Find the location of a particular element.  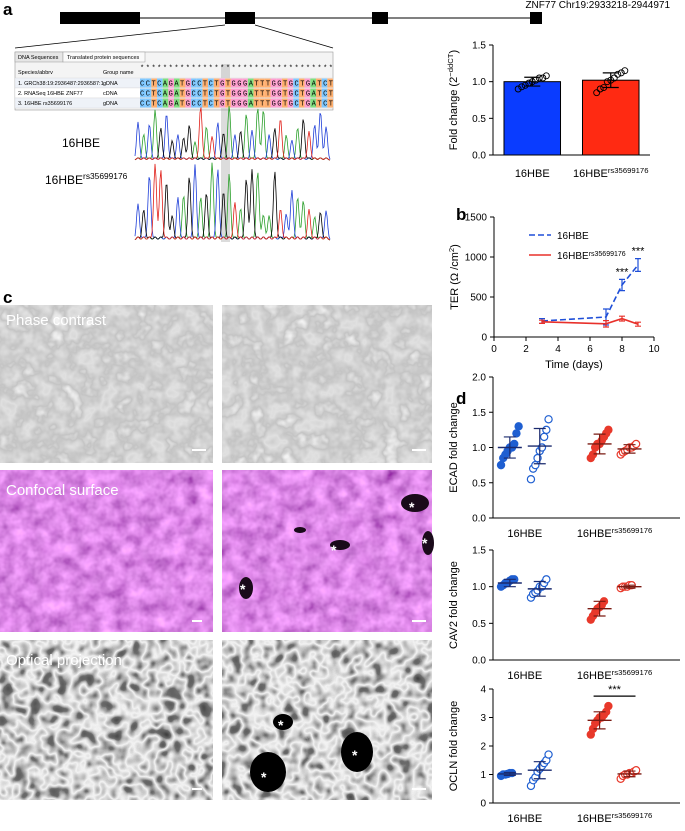

y-tick-label: 1 is located at coordinates (483, 775).